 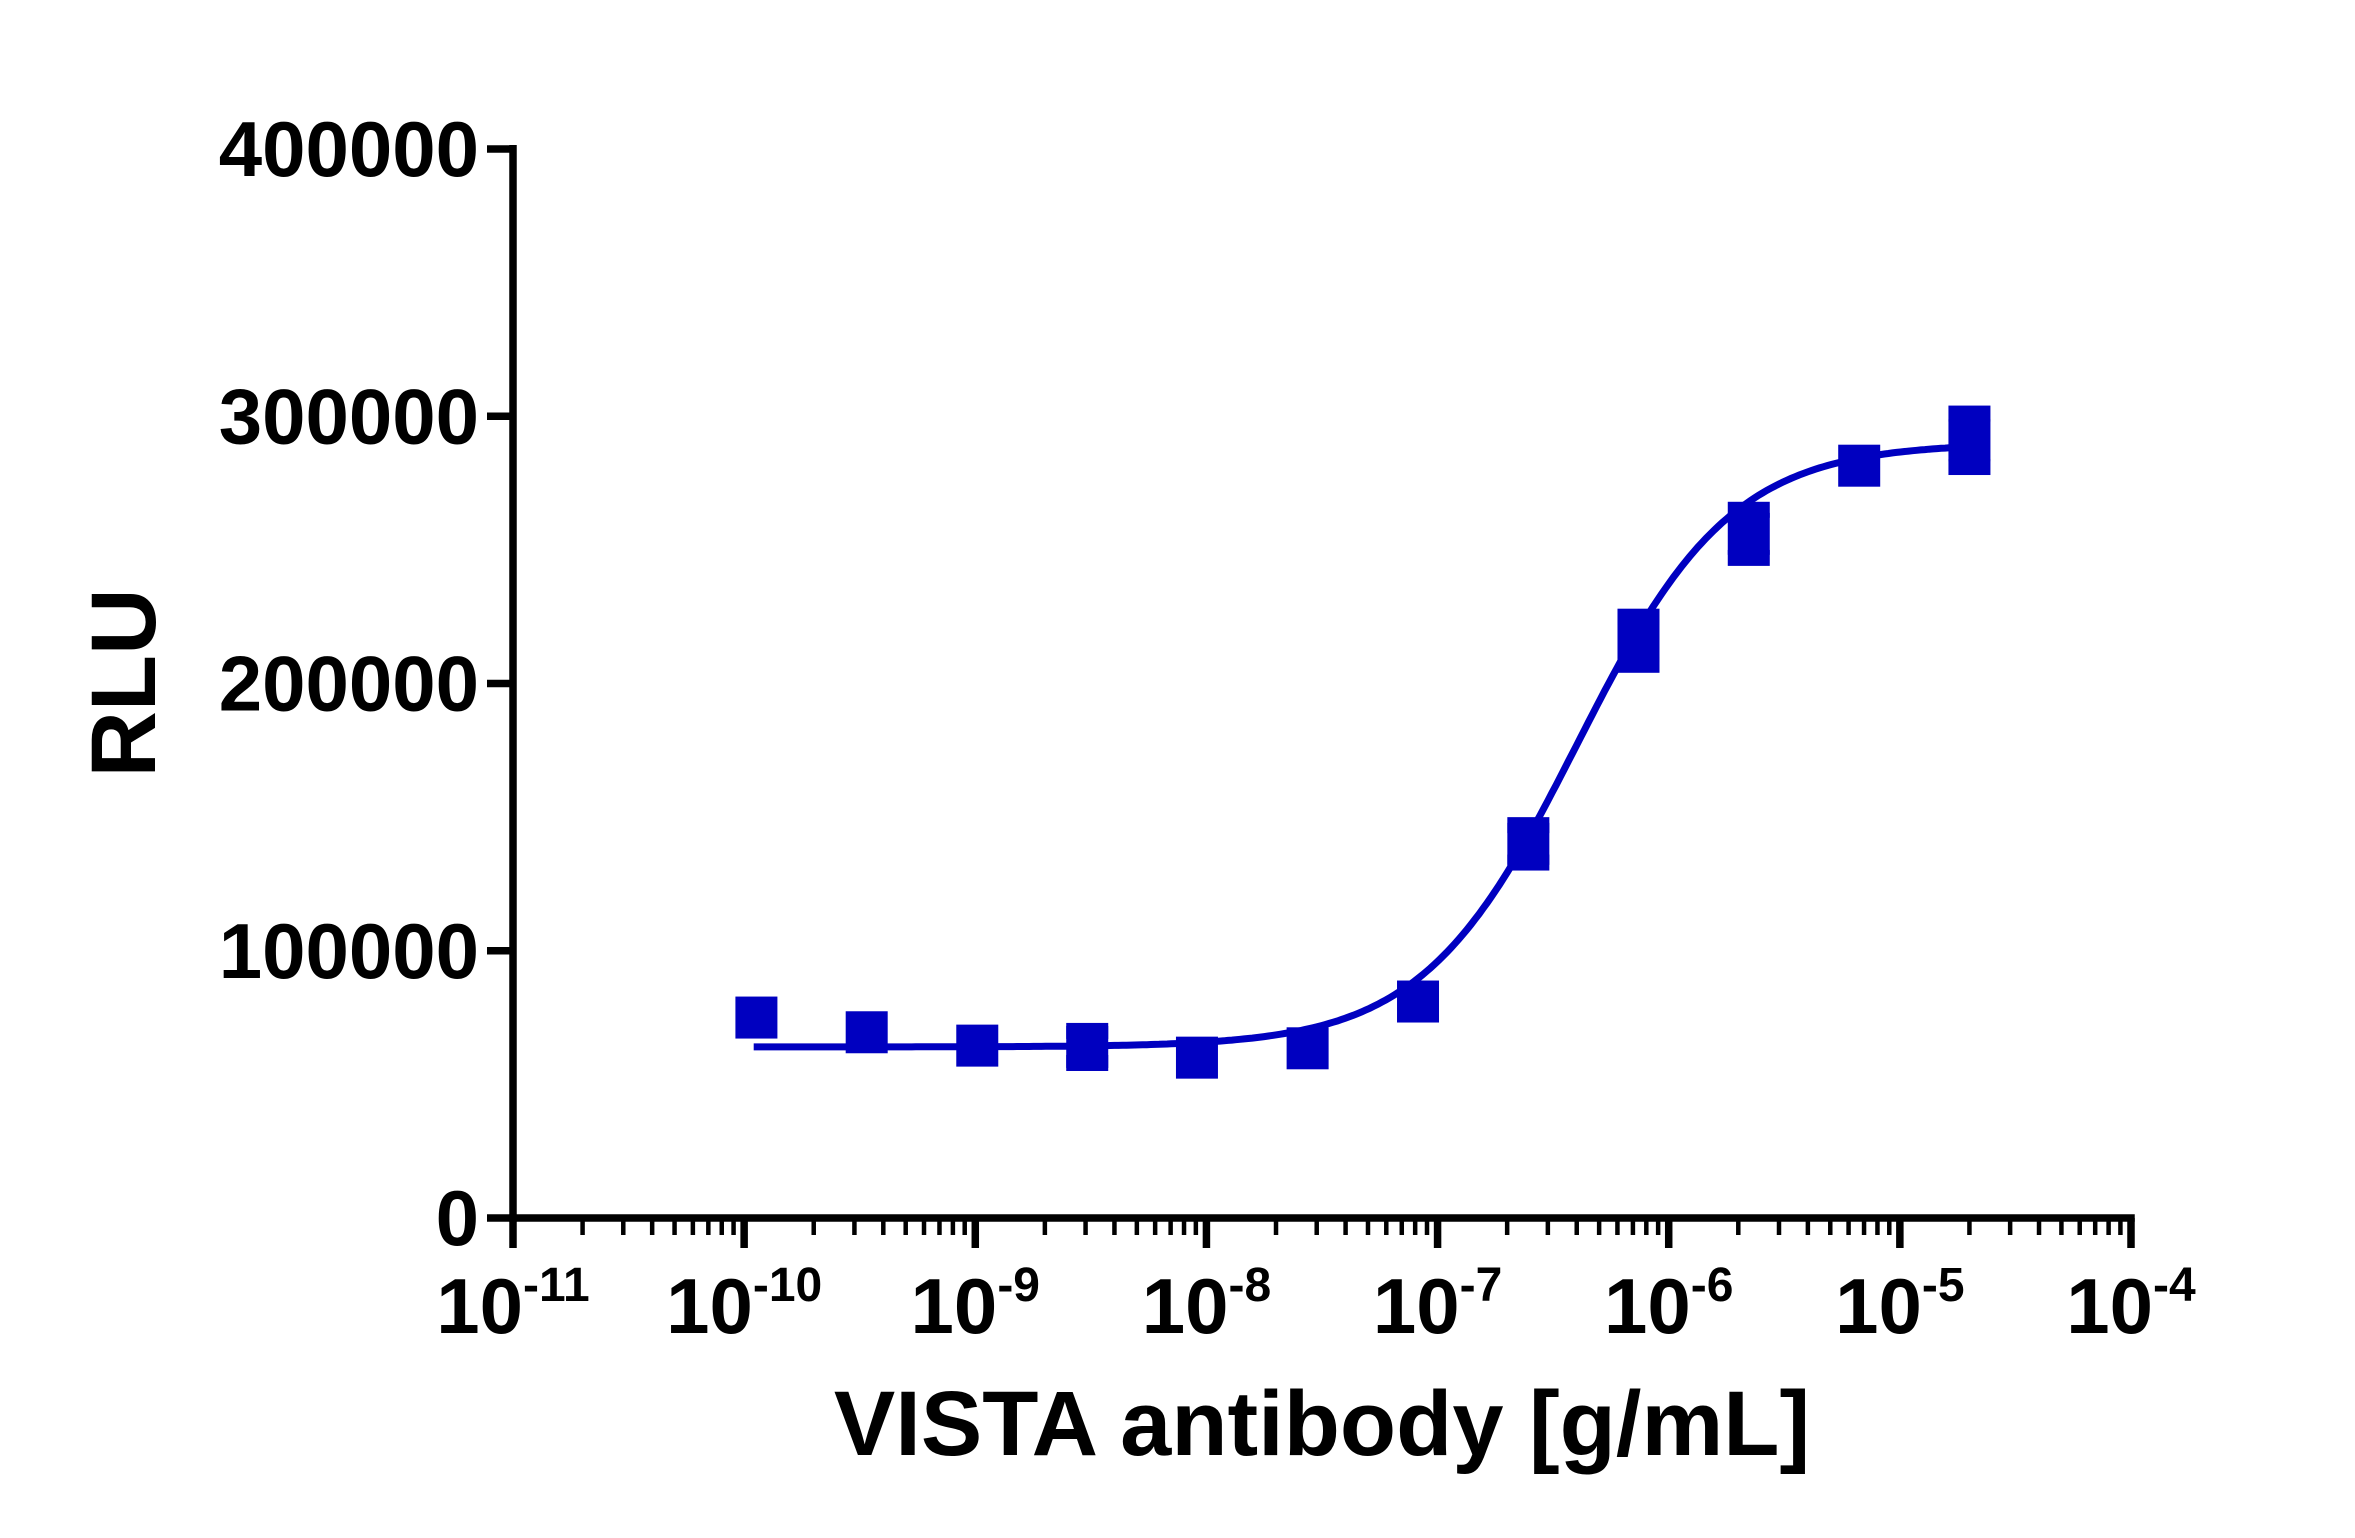 I want to click on x-tick-exponent: -4, so click(x=2174, y=1285).